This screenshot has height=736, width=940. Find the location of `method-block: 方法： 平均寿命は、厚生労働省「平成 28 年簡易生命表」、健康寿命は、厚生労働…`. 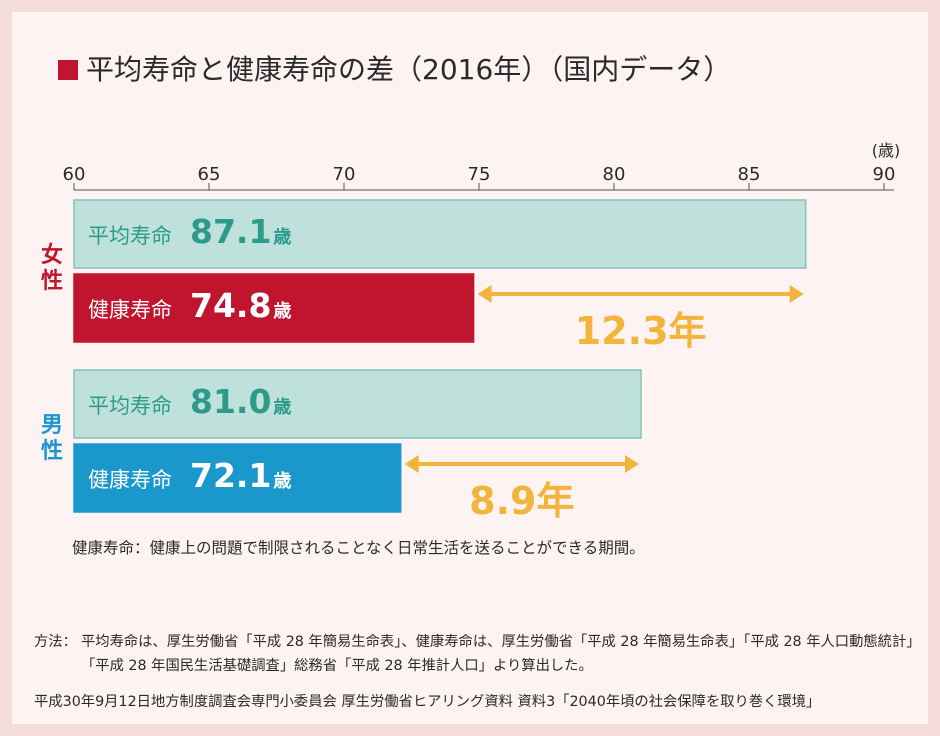

method-block: 方法： 平均寿命は、厚生労働省「平成 28 年簡易生命表」、健康寿命は、厚生労働… is located at coordinates (474, 654).